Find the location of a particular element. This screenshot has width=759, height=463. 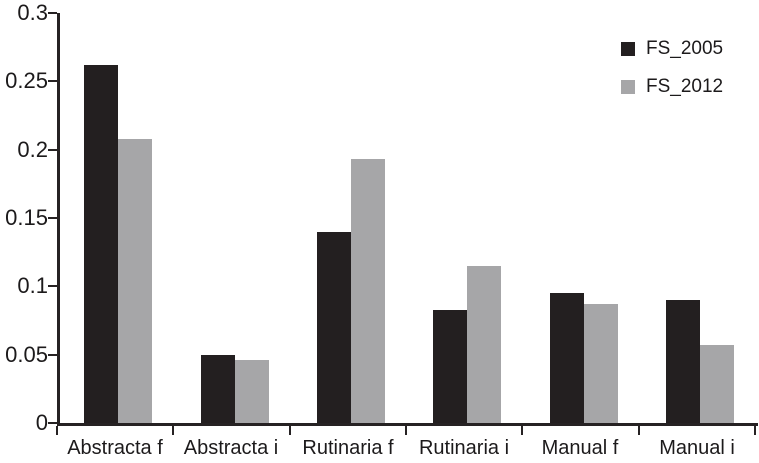

bar-FS_2005-rutinaria-i is located at coordinates (450, 366).